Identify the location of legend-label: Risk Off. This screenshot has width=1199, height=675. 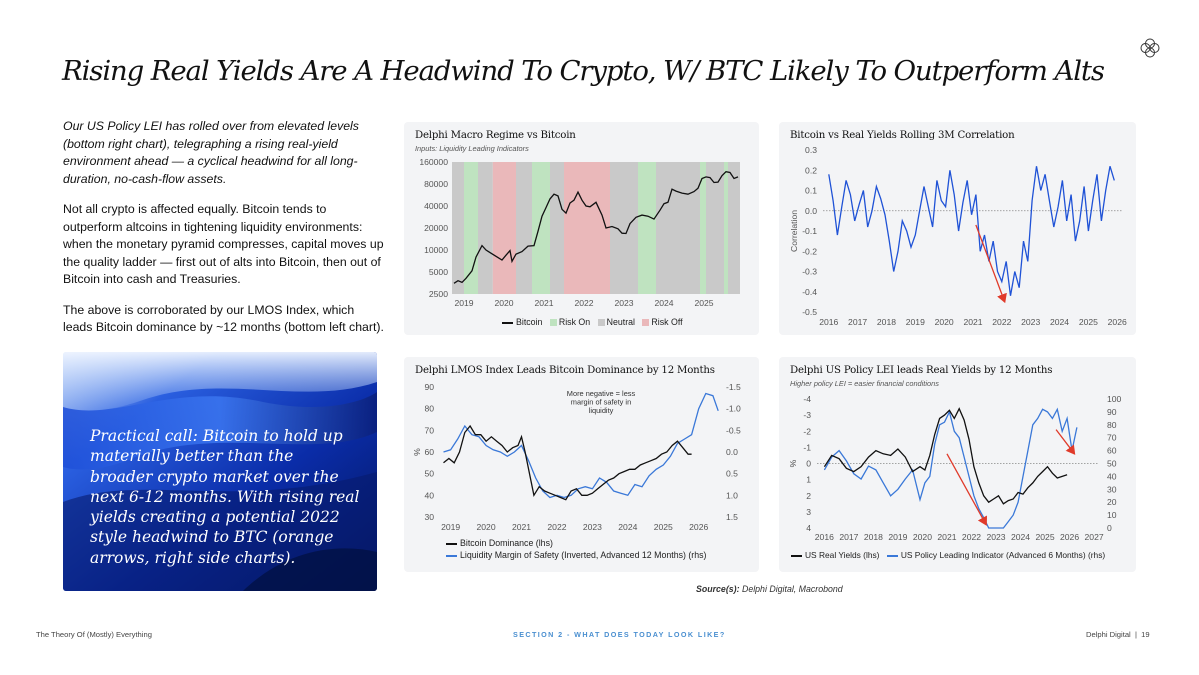
(667, 322).